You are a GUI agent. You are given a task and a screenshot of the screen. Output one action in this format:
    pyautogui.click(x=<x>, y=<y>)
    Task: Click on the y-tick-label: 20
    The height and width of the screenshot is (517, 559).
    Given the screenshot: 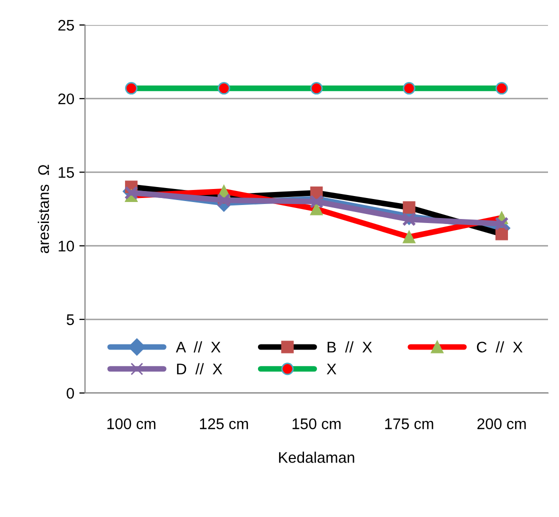 What is the action you would take?
    pyautogui.click(x=66, y=98)
    